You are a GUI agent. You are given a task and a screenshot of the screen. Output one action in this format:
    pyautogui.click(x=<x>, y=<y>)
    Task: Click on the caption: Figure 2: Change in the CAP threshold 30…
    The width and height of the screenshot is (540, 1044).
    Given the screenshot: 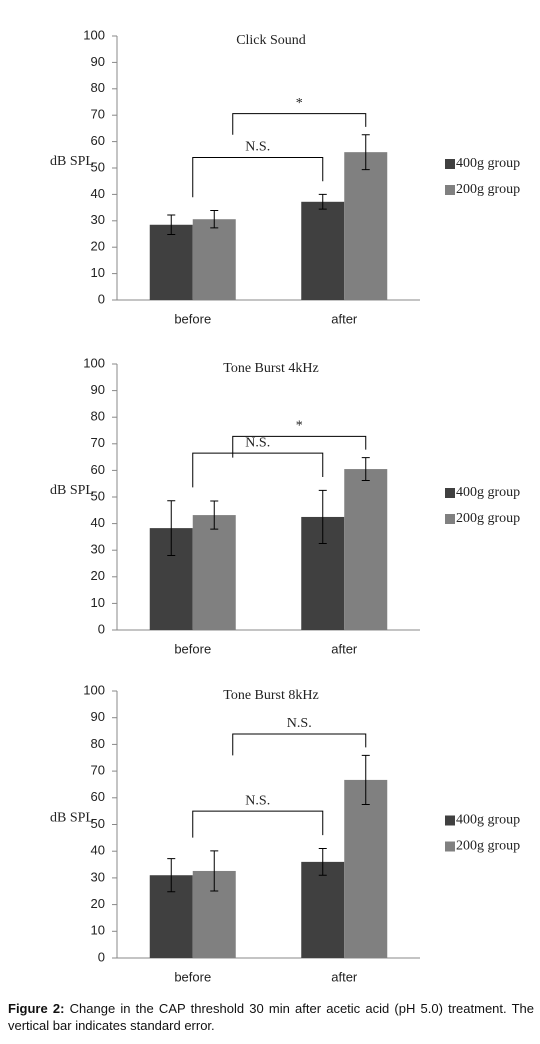 What is the action you would take?
    pyautogui.click(x=271, y=1017)
    